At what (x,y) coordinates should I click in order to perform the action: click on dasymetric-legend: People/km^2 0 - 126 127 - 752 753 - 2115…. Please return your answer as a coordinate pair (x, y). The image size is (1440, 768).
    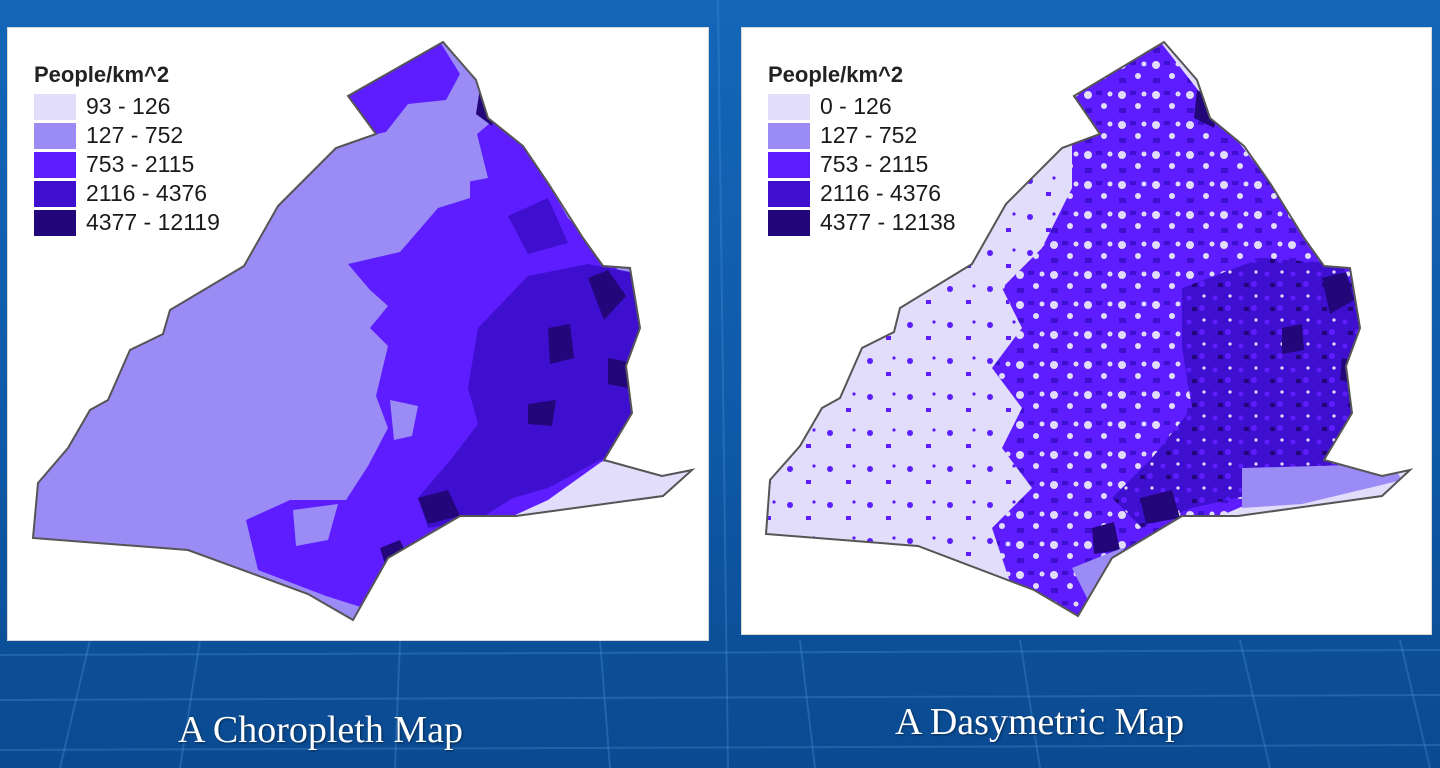
    Looking at the image, I should click on (862, 149).